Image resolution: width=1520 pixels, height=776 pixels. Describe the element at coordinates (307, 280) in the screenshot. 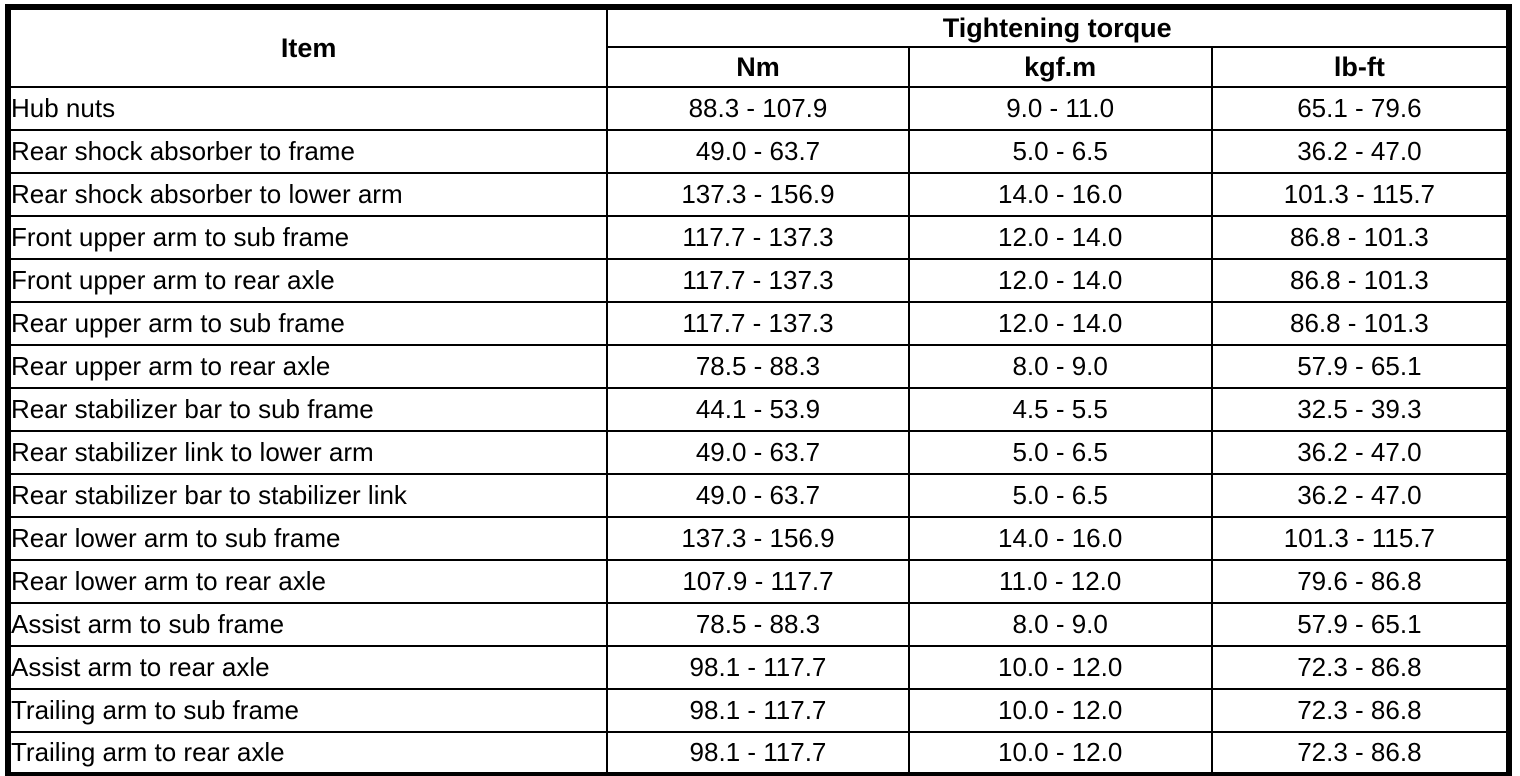

I see `item-cell: Front upper arm to rear axle` at that location.